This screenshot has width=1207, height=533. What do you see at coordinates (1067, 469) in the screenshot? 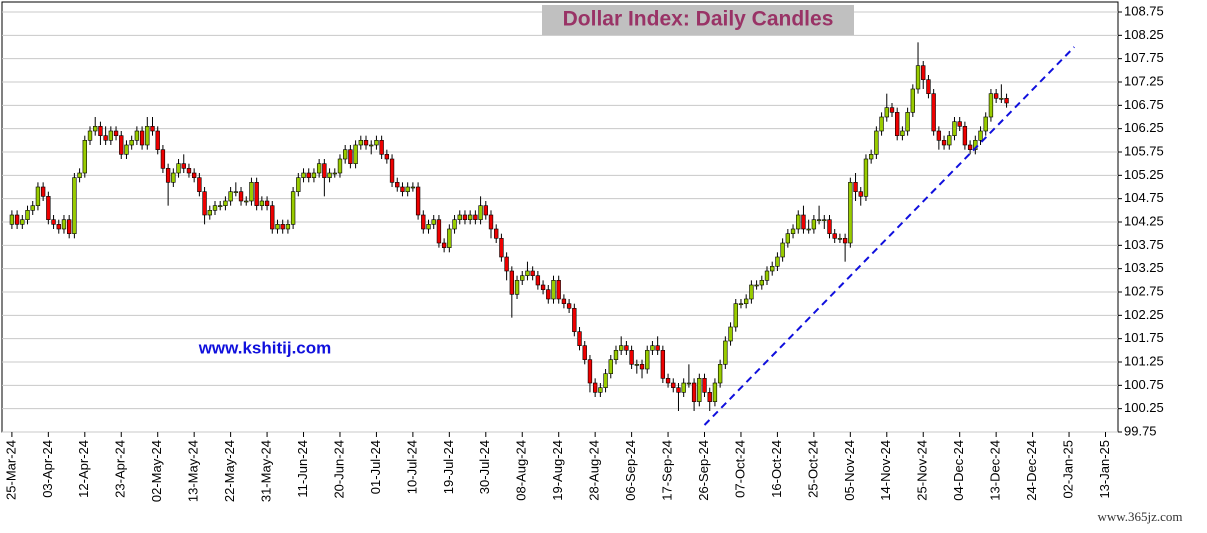
I see `x-tick-label: 02-Jan-25` at bounding box center [1067, 469].